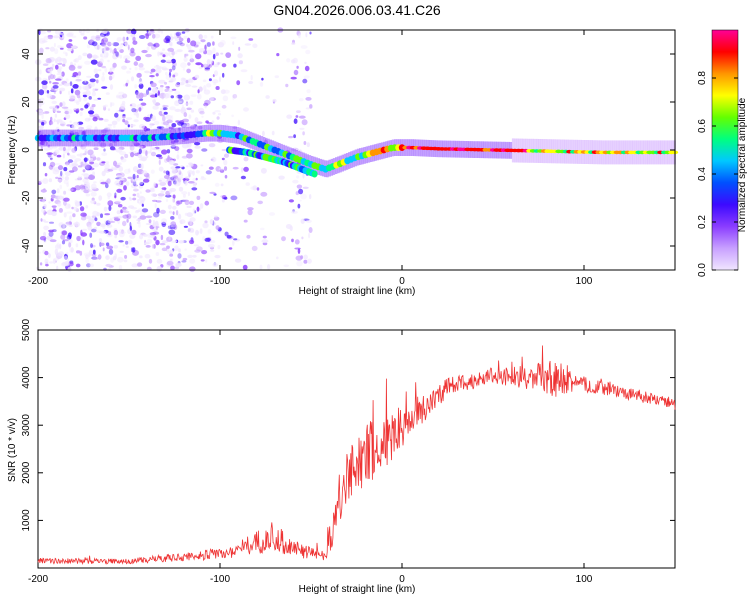 The width and height of the screenshot is (750, 600). I want to click on y-tick-label: -20, so click(26, 197).